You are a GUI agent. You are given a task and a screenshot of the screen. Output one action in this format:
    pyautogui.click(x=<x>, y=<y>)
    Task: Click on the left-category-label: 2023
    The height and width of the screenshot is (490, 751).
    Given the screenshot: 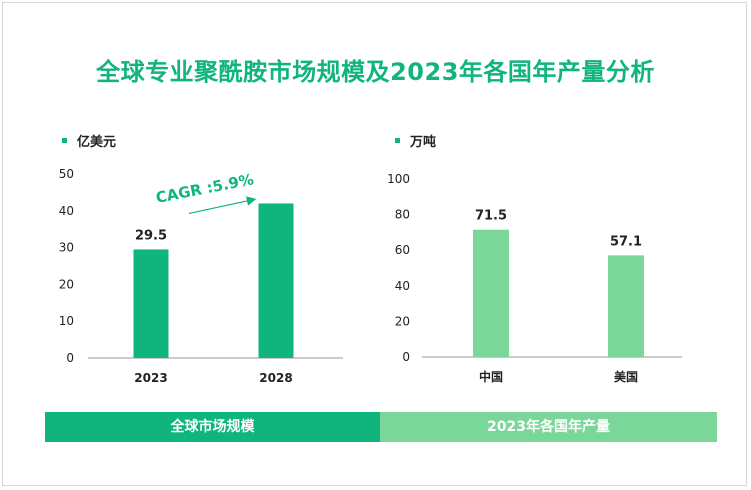 What is the action you would take?
    pyautogui.click(x=150, y=378)
    